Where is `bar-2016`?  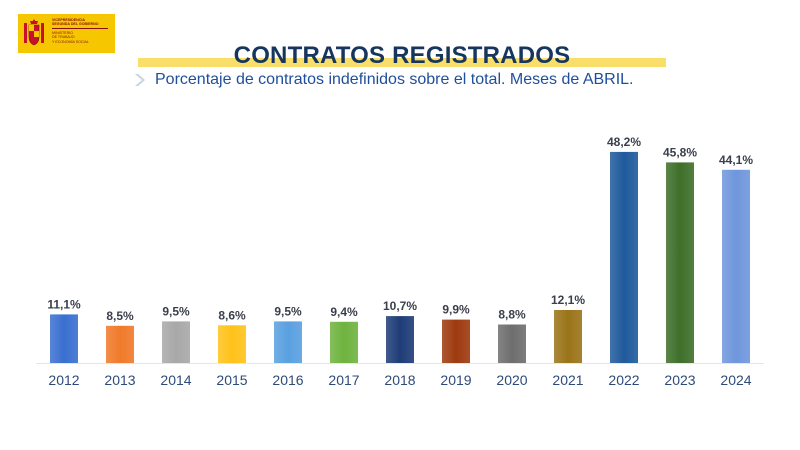
bar-2016 is located at coordinates (288, 342).